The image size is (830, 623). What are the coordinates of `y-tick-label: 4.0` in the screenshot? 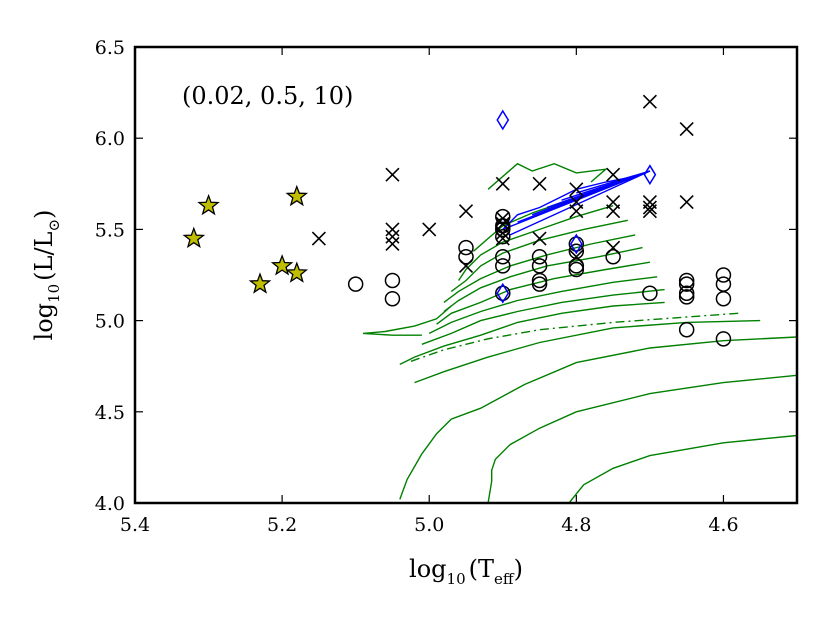 It's located at (110, 504).